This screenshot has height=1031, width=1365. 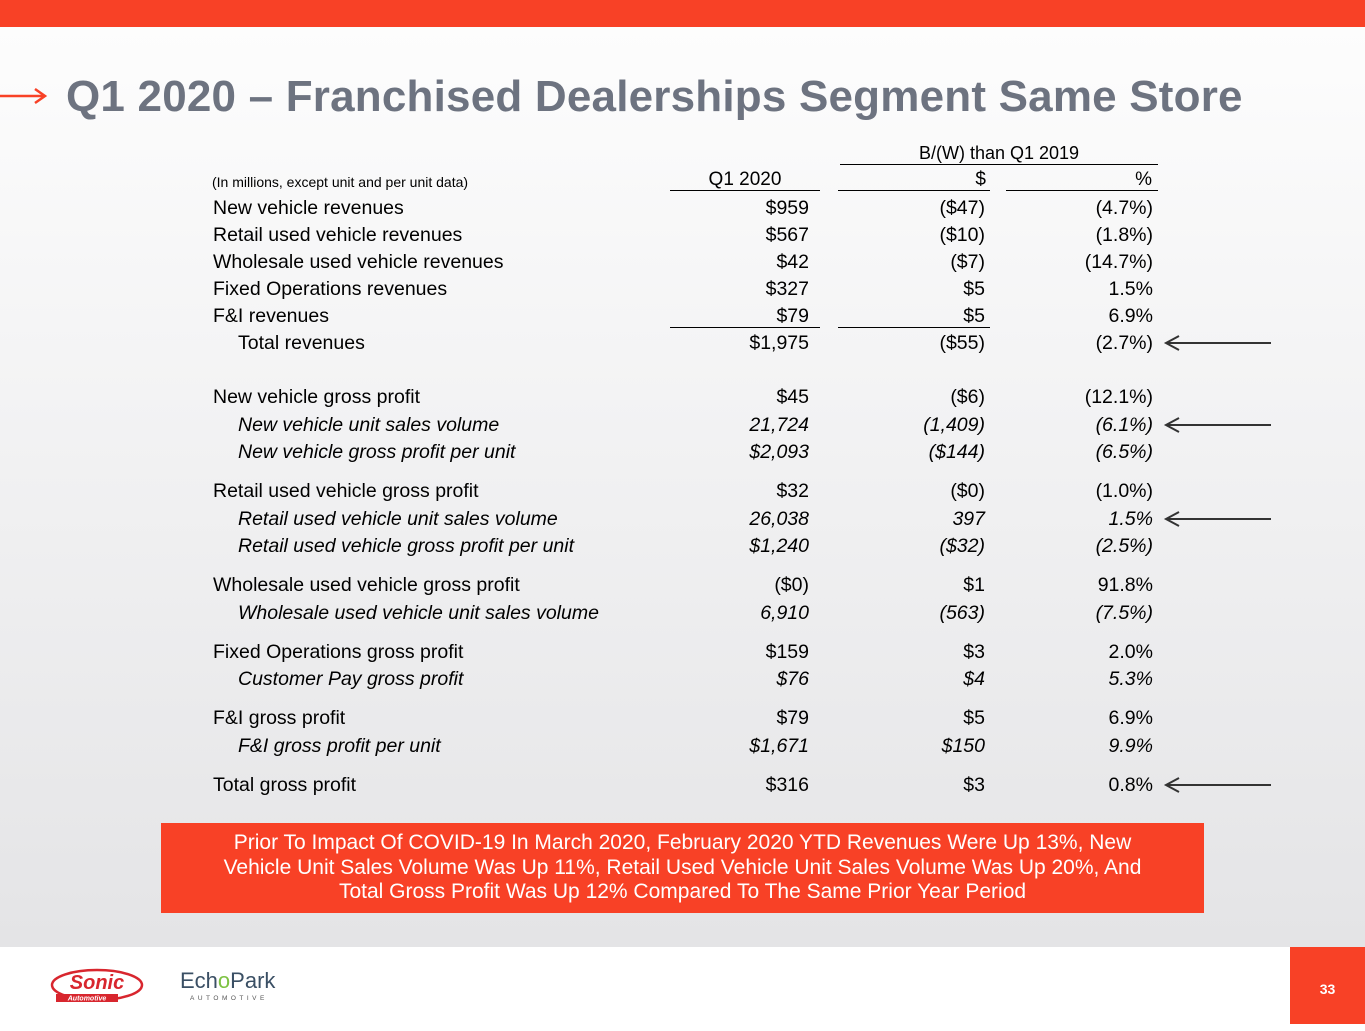 What do you see at coordinates (330, 289) in the screenshot?
I see `row-label: Fixed Operations revenues` at bounding box center [330, 289].